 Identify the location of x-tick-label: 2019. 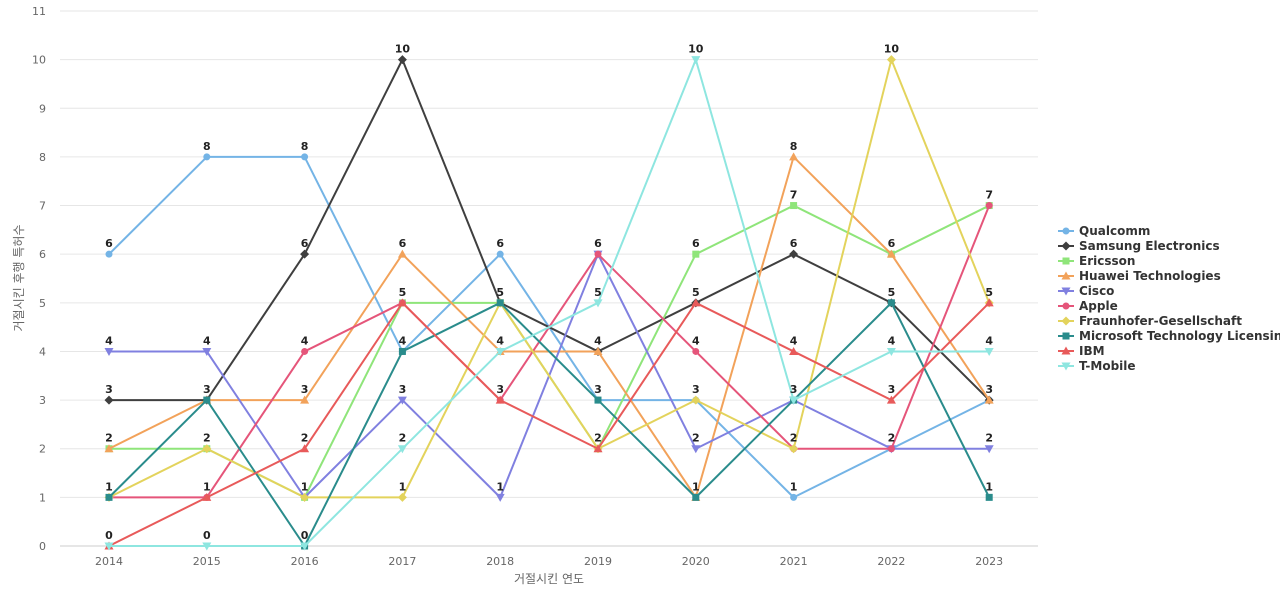
(598, 561).